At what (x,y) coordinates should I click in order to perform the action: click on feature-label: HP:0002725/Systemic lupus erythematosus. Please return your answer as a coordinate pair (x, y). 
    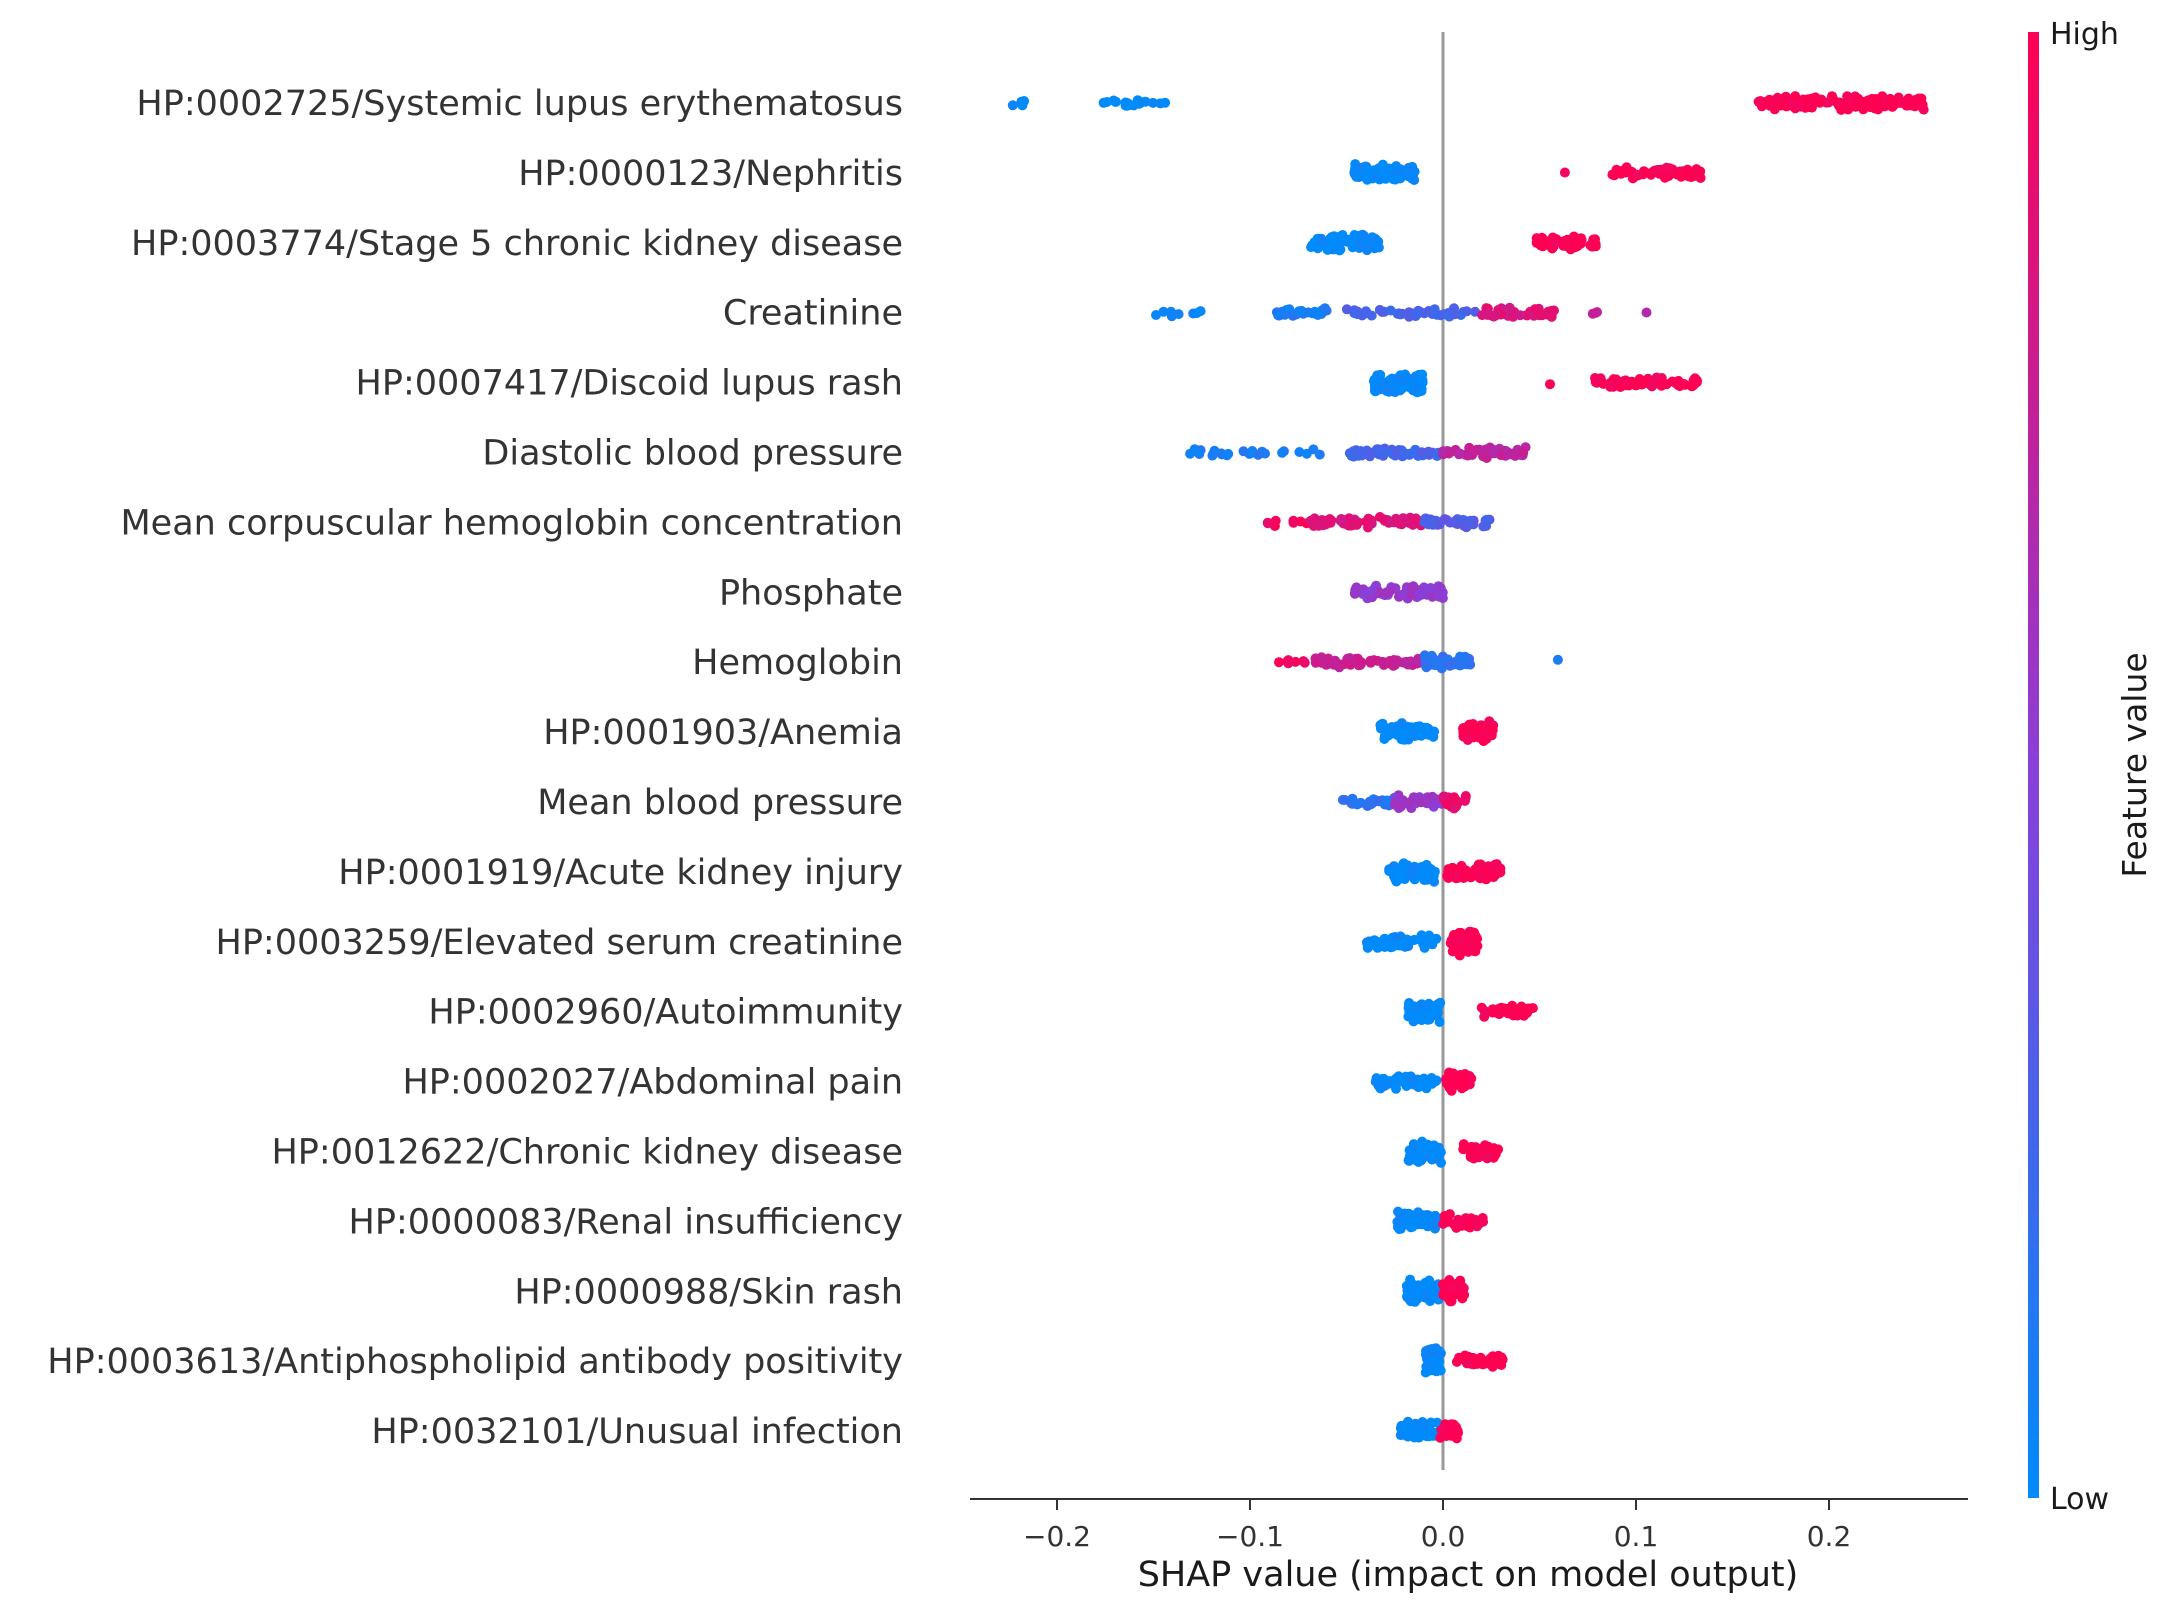
    Looking at the image, I should click on (519, 104).